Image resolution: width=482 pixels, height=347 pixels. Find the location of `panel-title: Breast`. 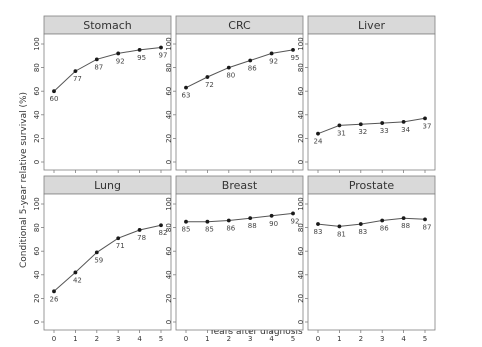

panel-title: Breast is located at coordinates (240, 185).